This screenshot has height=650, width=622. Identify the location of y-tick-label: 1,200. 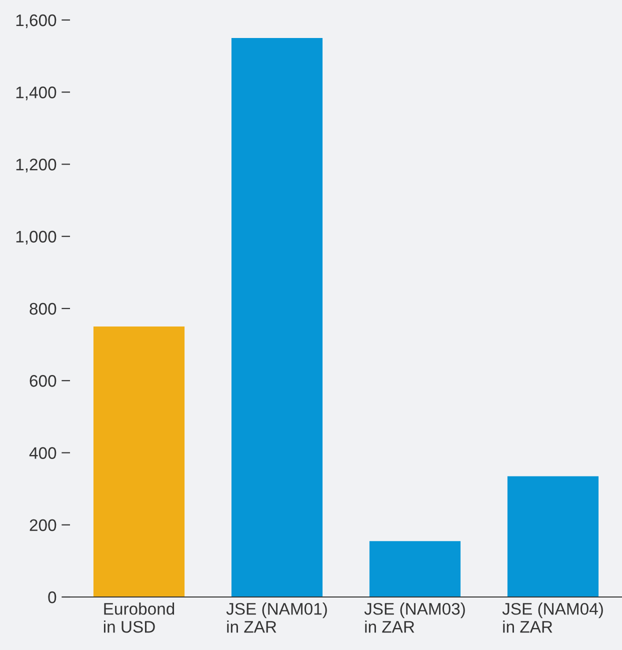
(36, 165).